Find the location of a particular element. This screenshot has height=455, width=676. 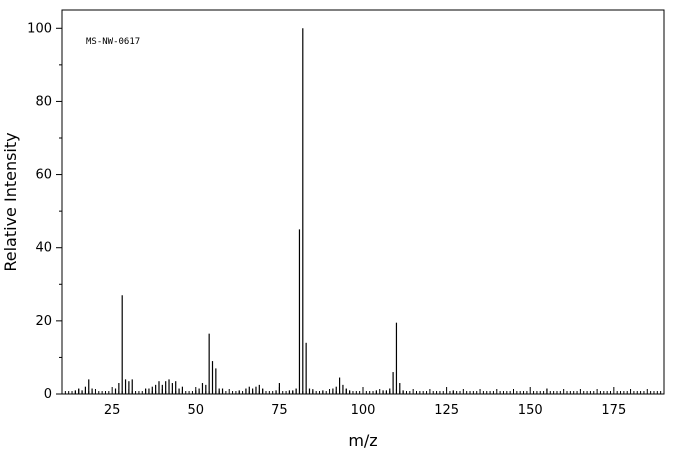

x-axis-title: m/z is located at coordinates (362, 440).